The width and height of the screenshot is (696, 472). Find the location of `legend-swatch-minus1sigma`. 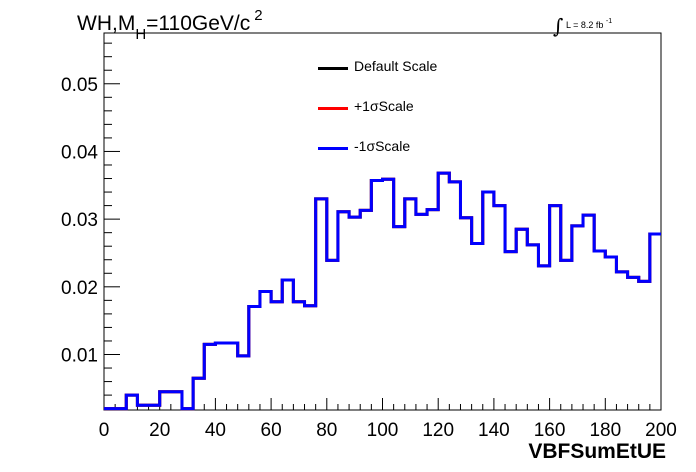

legend-swatch-minus1sigma is located at coordinates (333, 148).